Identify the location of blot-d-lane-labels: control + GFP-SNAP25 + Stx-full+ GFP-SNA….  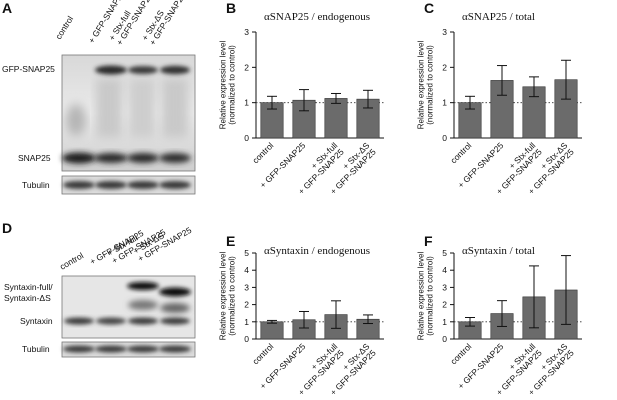
(125, 248).